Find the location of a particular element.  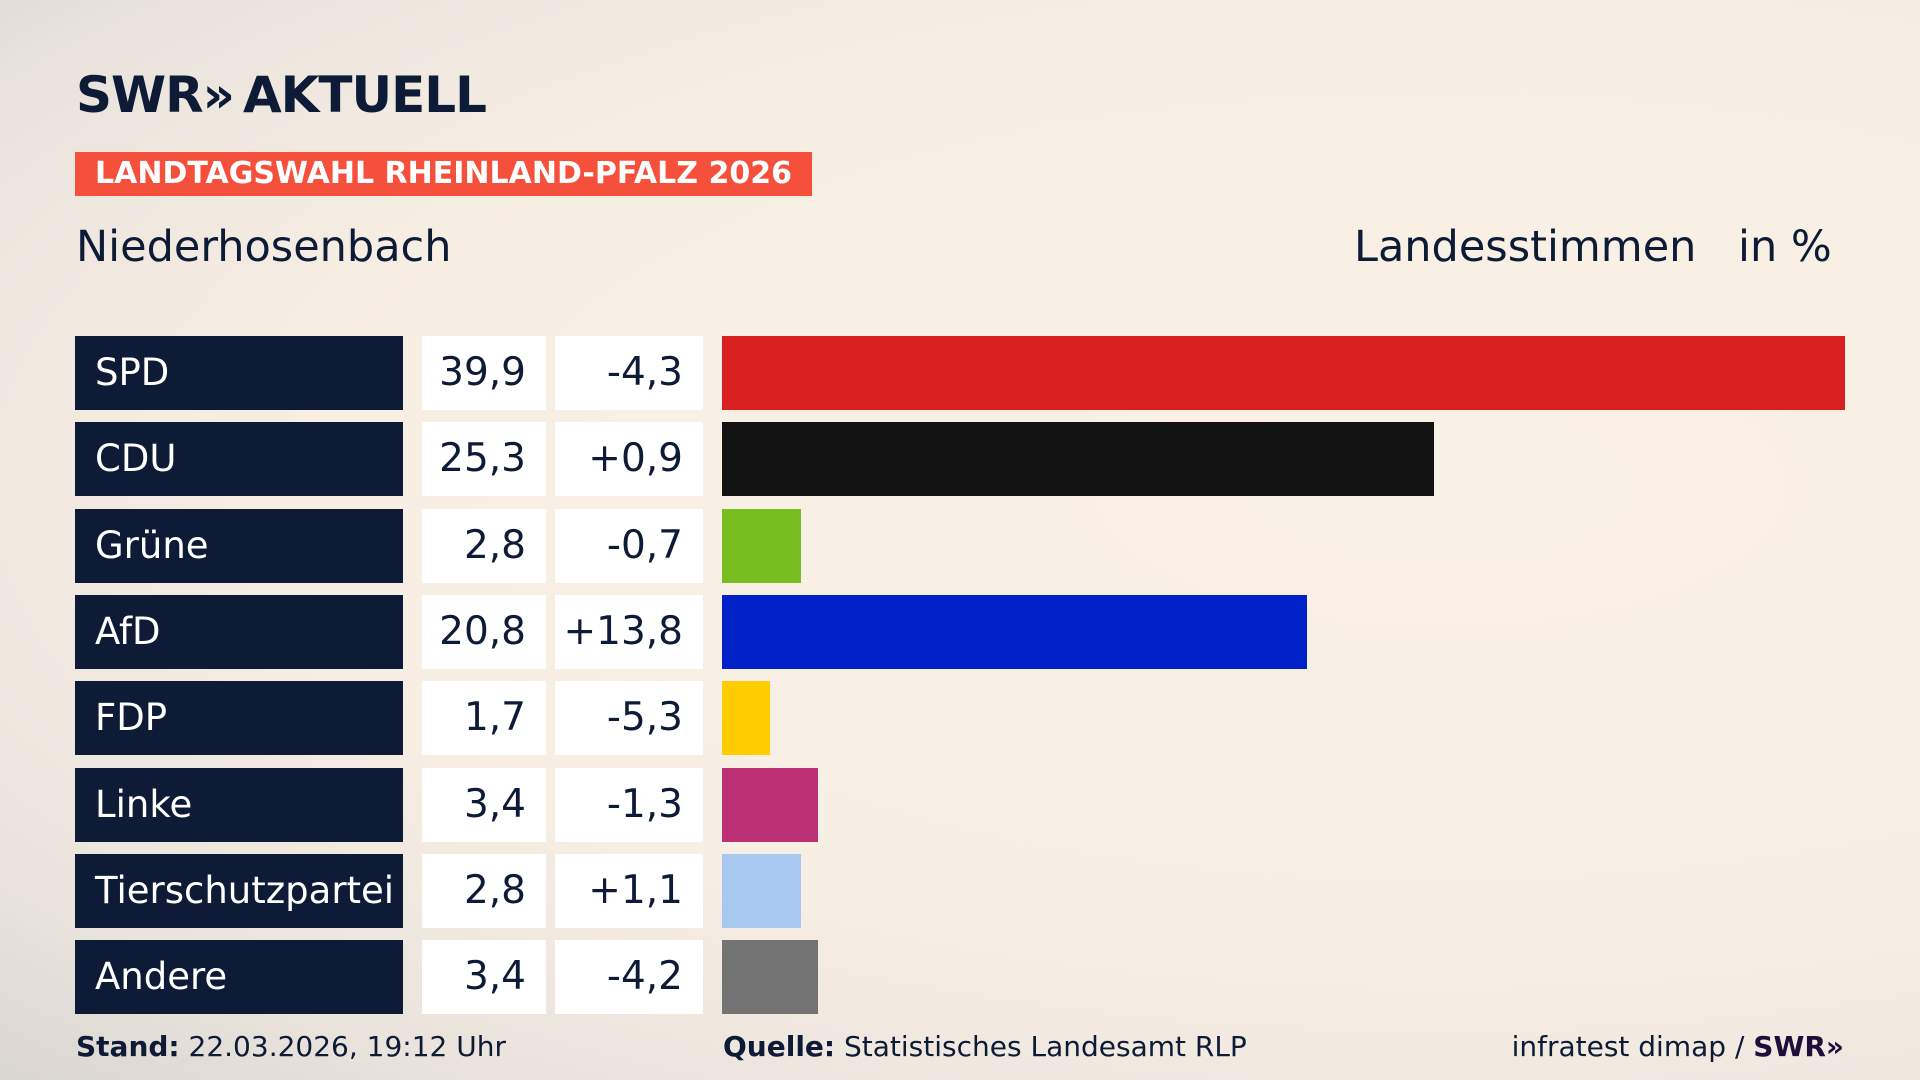

bar-spd is located at coordinates (1283, 373).